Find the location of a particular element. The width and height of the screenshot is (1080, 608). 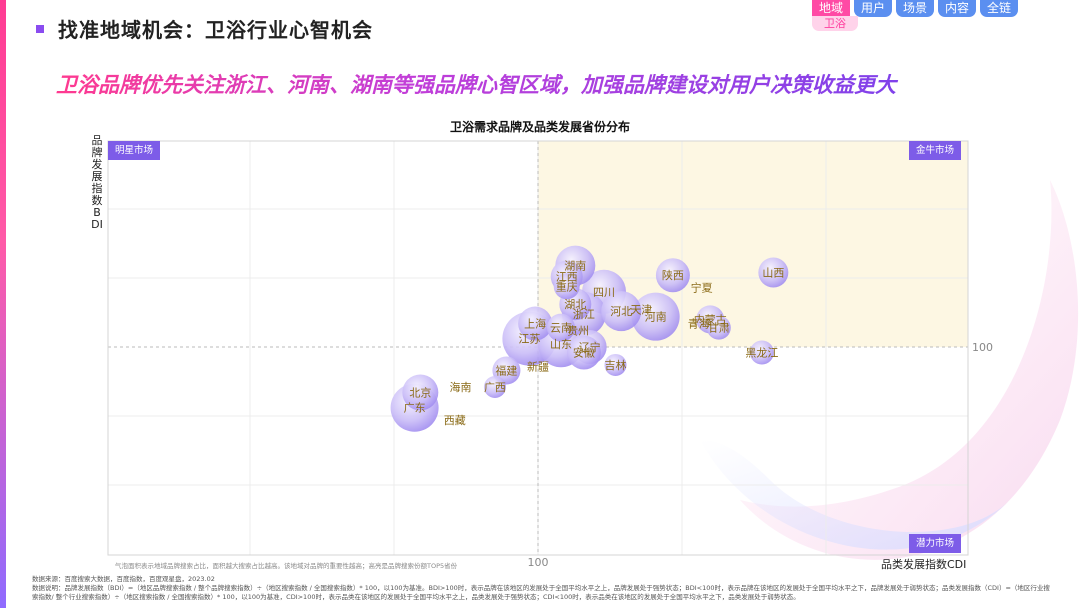

tab-scenes: 场景 is located at coordinates (915, 8).